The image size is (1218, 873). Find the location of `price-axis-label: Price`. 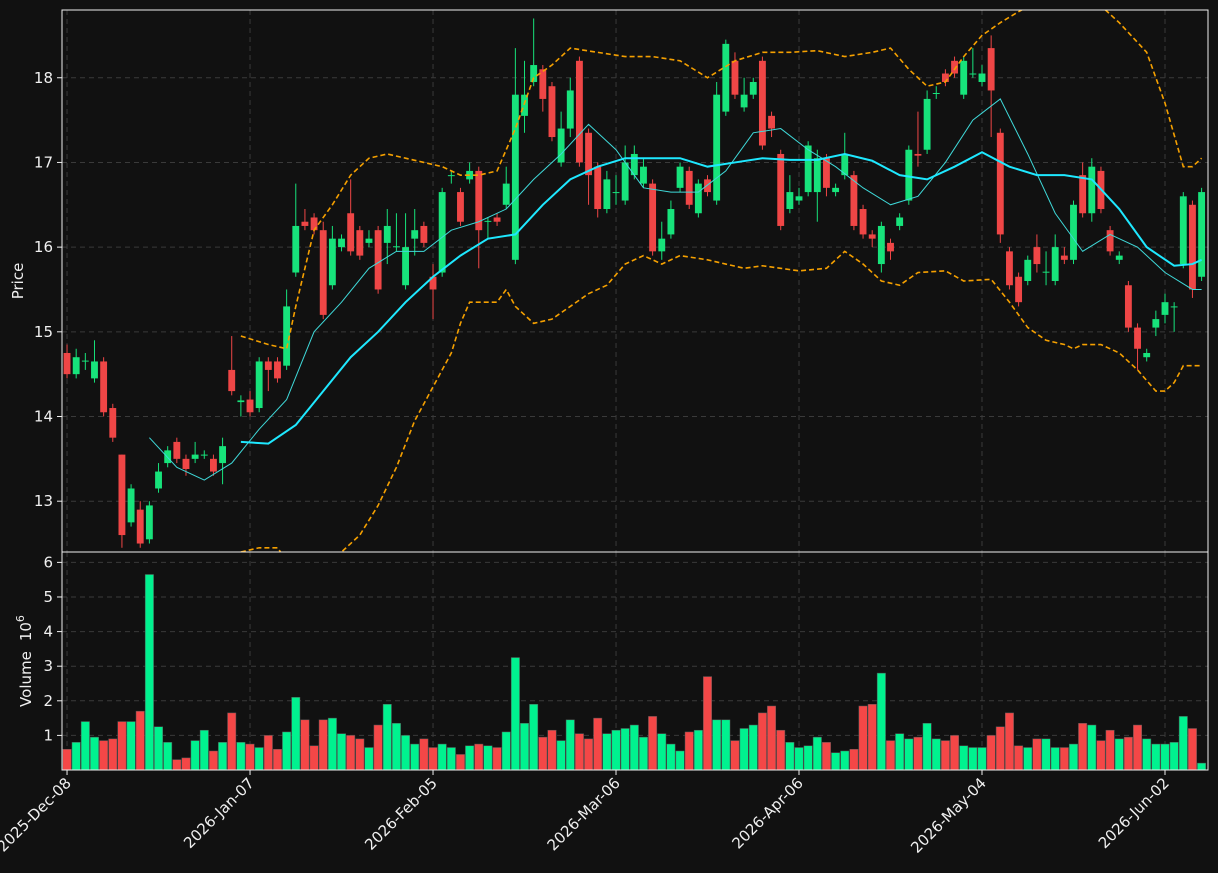

price-axis-label: Price is located at coordinates (18, 281).